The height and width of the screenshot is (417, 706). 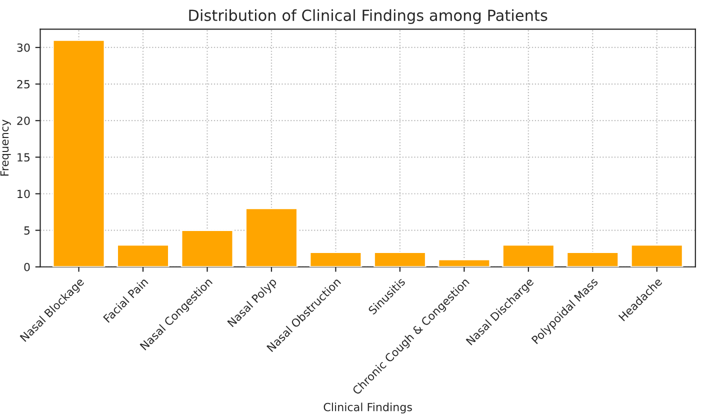 I want to click on y-tick-label: 5, so click(x=27, y=230).